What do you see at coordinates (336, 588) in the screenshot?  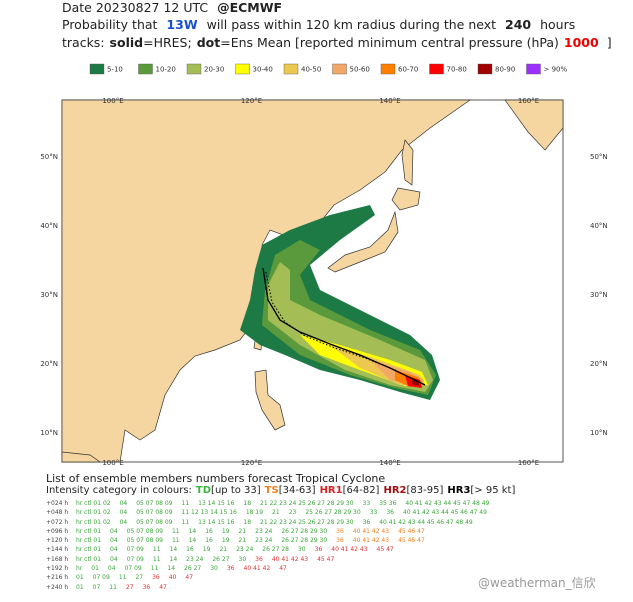 I see `member-row: +240 h 01 07 11 27 36 47` at bounding box center [336, 588].